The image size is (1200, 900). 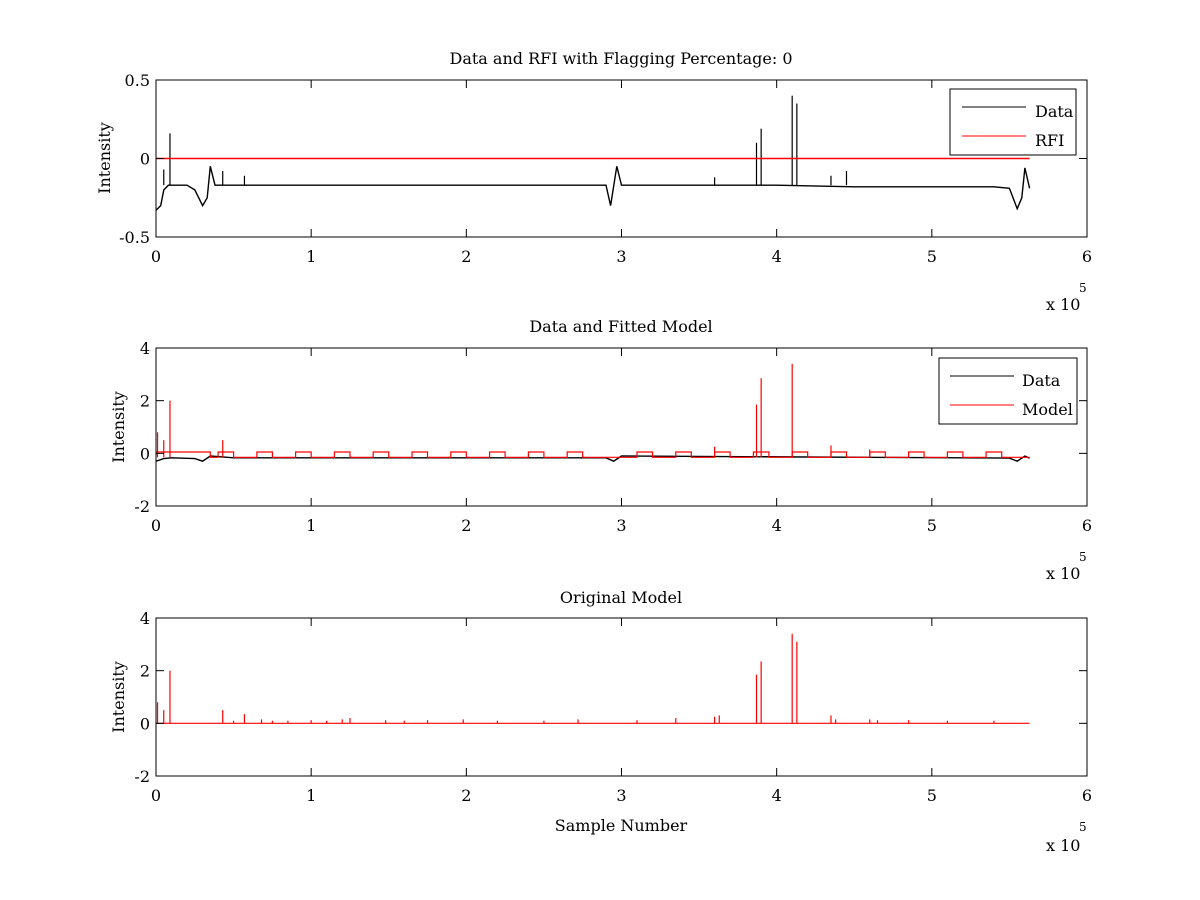 I want to click on subplot-1-x-multiplier: x 10, so click(x=1063, y=304).